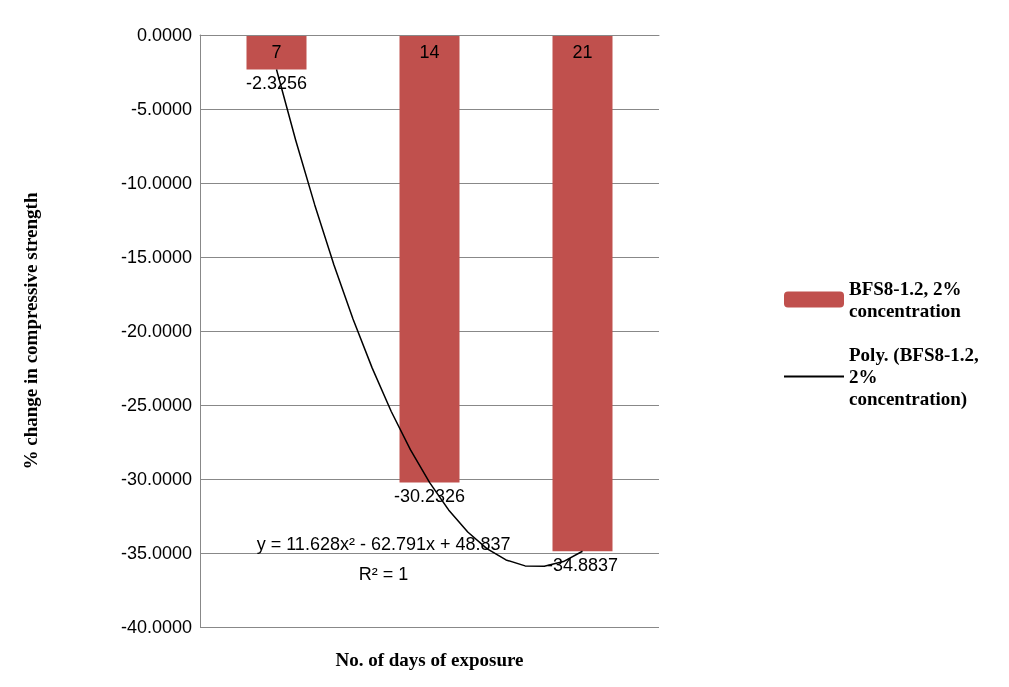 This screenshot has height=687, width=1009. What do you see at coordinates (156, 257) in the screenshot?
I see `y-tick-label: -15.0000` at bounding box center [156, 257].